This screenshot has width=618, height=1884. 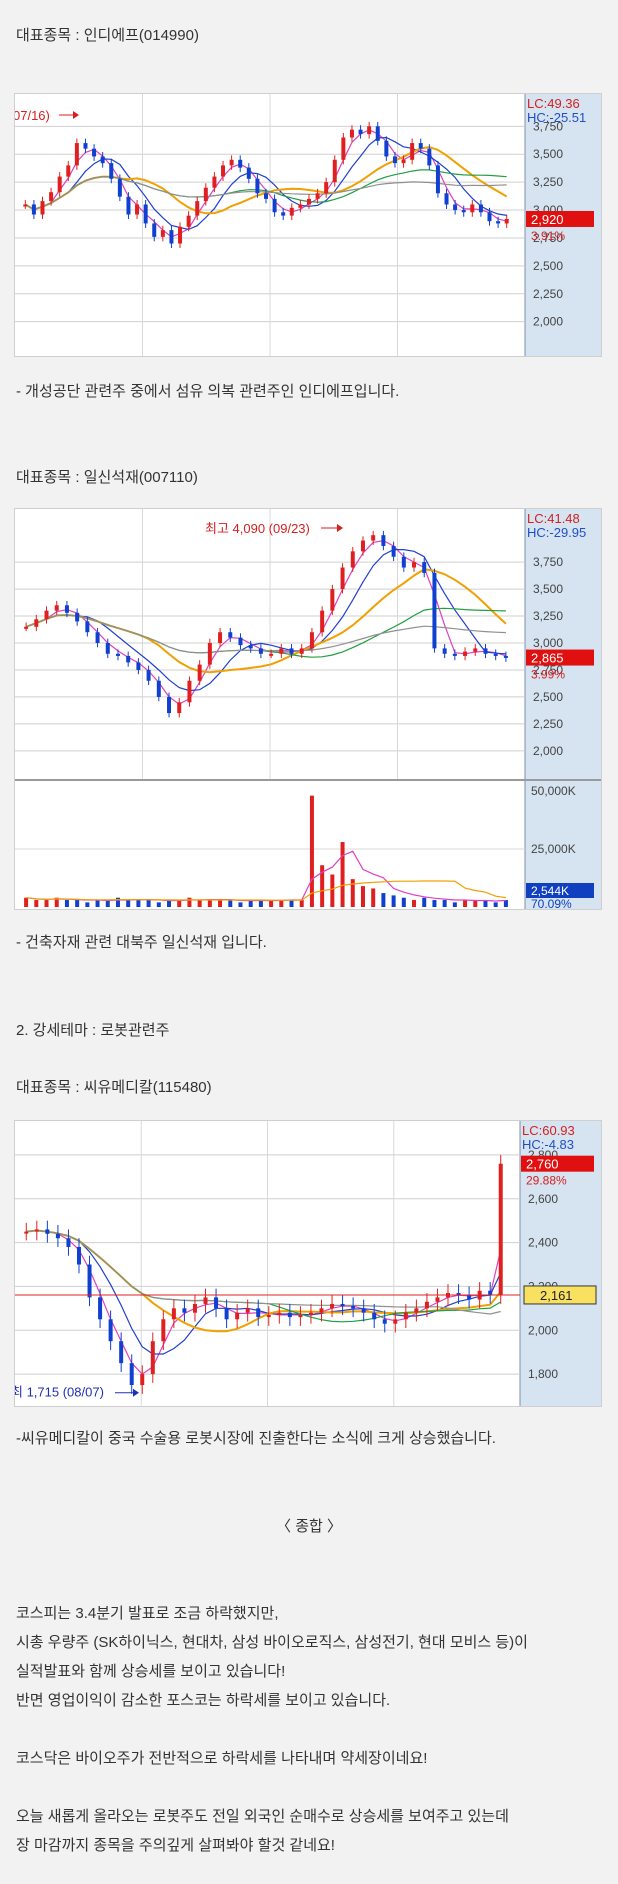 I want to click on summary-heading: 〈 종합 〉, so click(x=309, y=1526).